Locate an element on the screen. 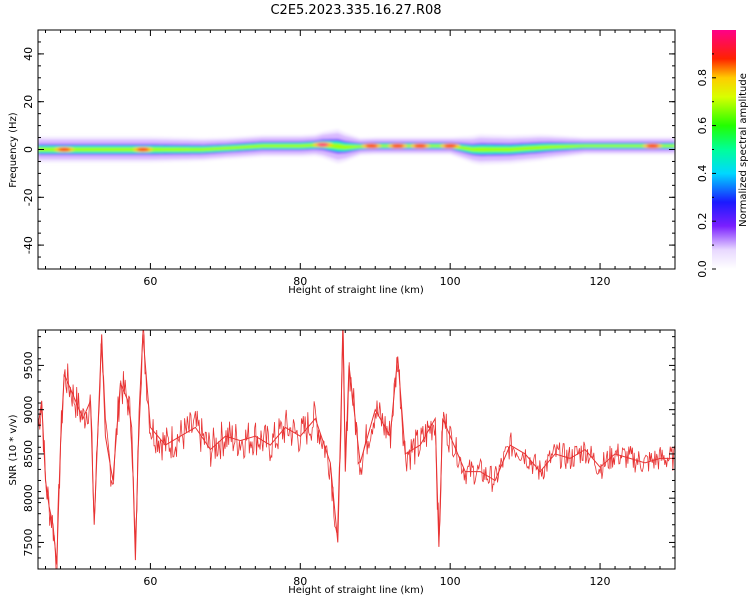  snr-ytick-label: 7500 is located at coordinates (28, 542).